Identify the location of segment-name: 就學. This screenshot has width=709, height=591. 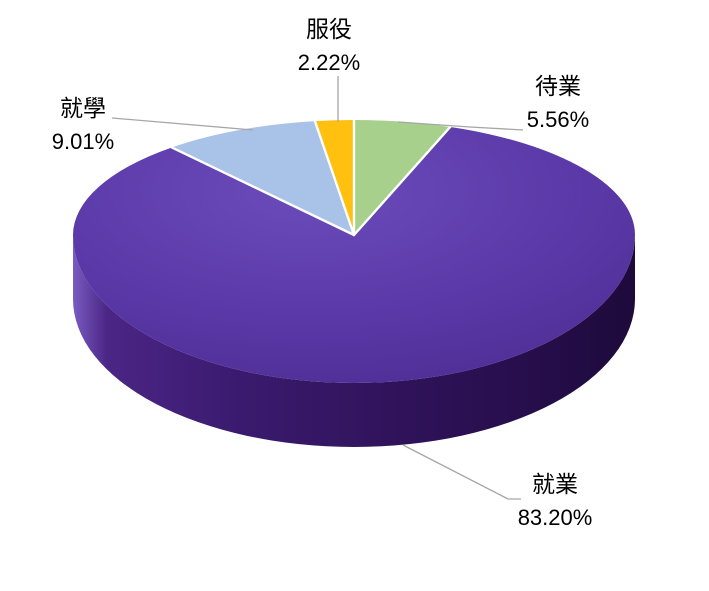
(83, 108).